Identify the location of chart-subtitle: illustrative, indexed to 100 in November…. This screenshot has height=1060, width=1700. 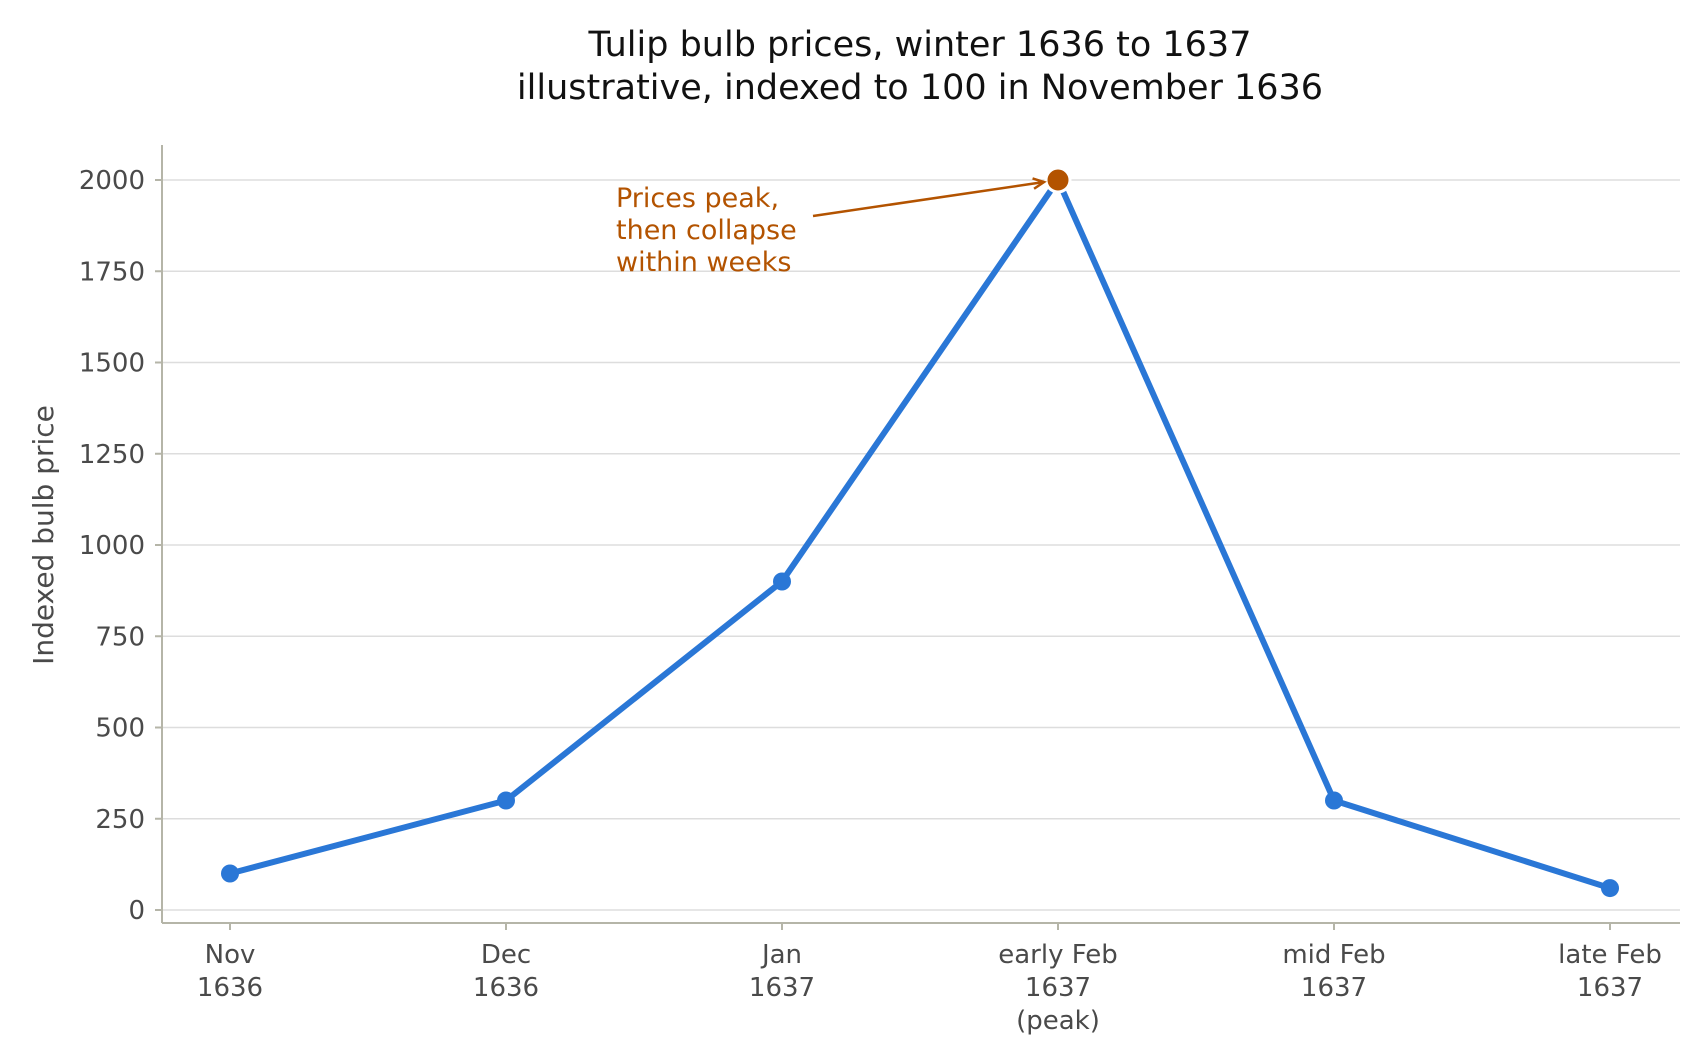
(920, 88).